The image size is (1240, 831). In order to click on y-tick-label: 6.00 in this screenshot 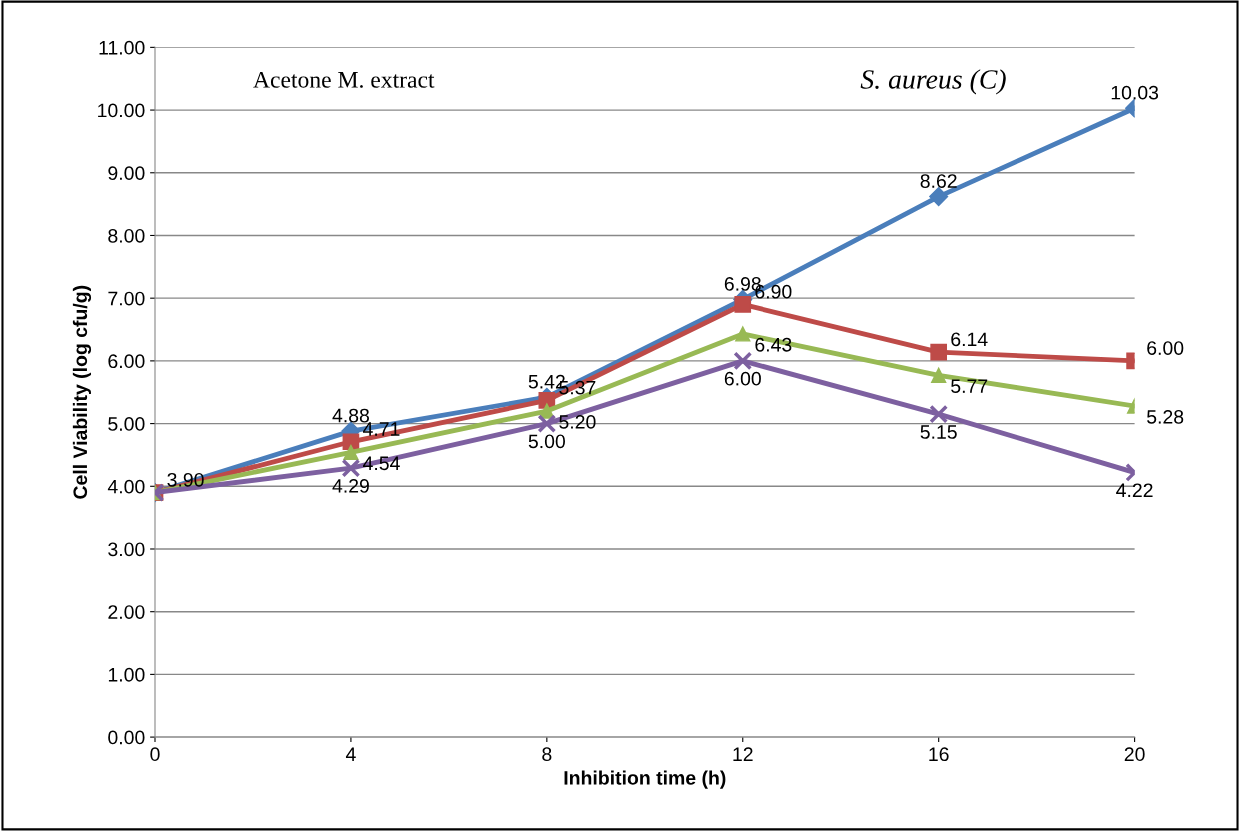, I will do `click(126, 361)`.